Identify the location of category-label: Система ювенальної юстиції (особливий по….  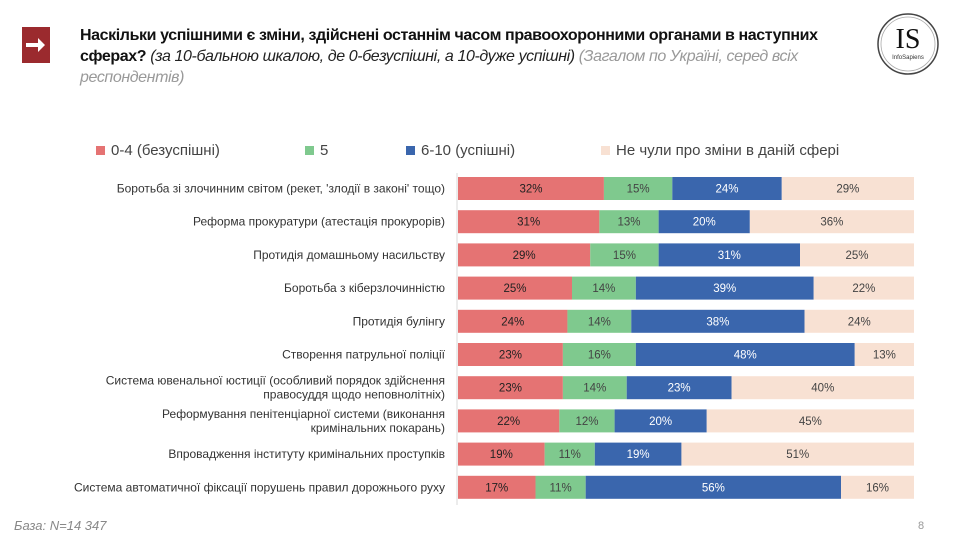
(275, 388).